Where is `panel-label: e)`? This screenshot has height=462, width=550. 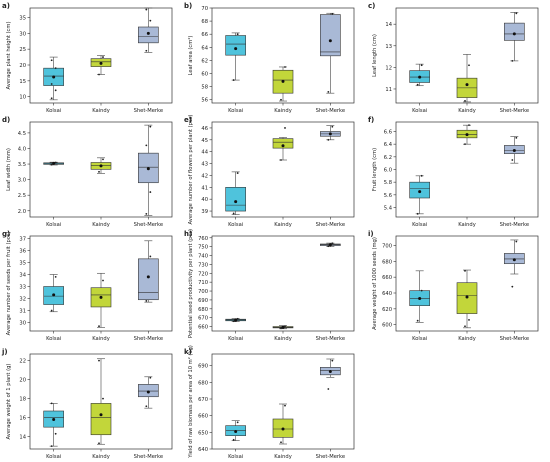 panel-label: e) is located at coordinates (188, 120).